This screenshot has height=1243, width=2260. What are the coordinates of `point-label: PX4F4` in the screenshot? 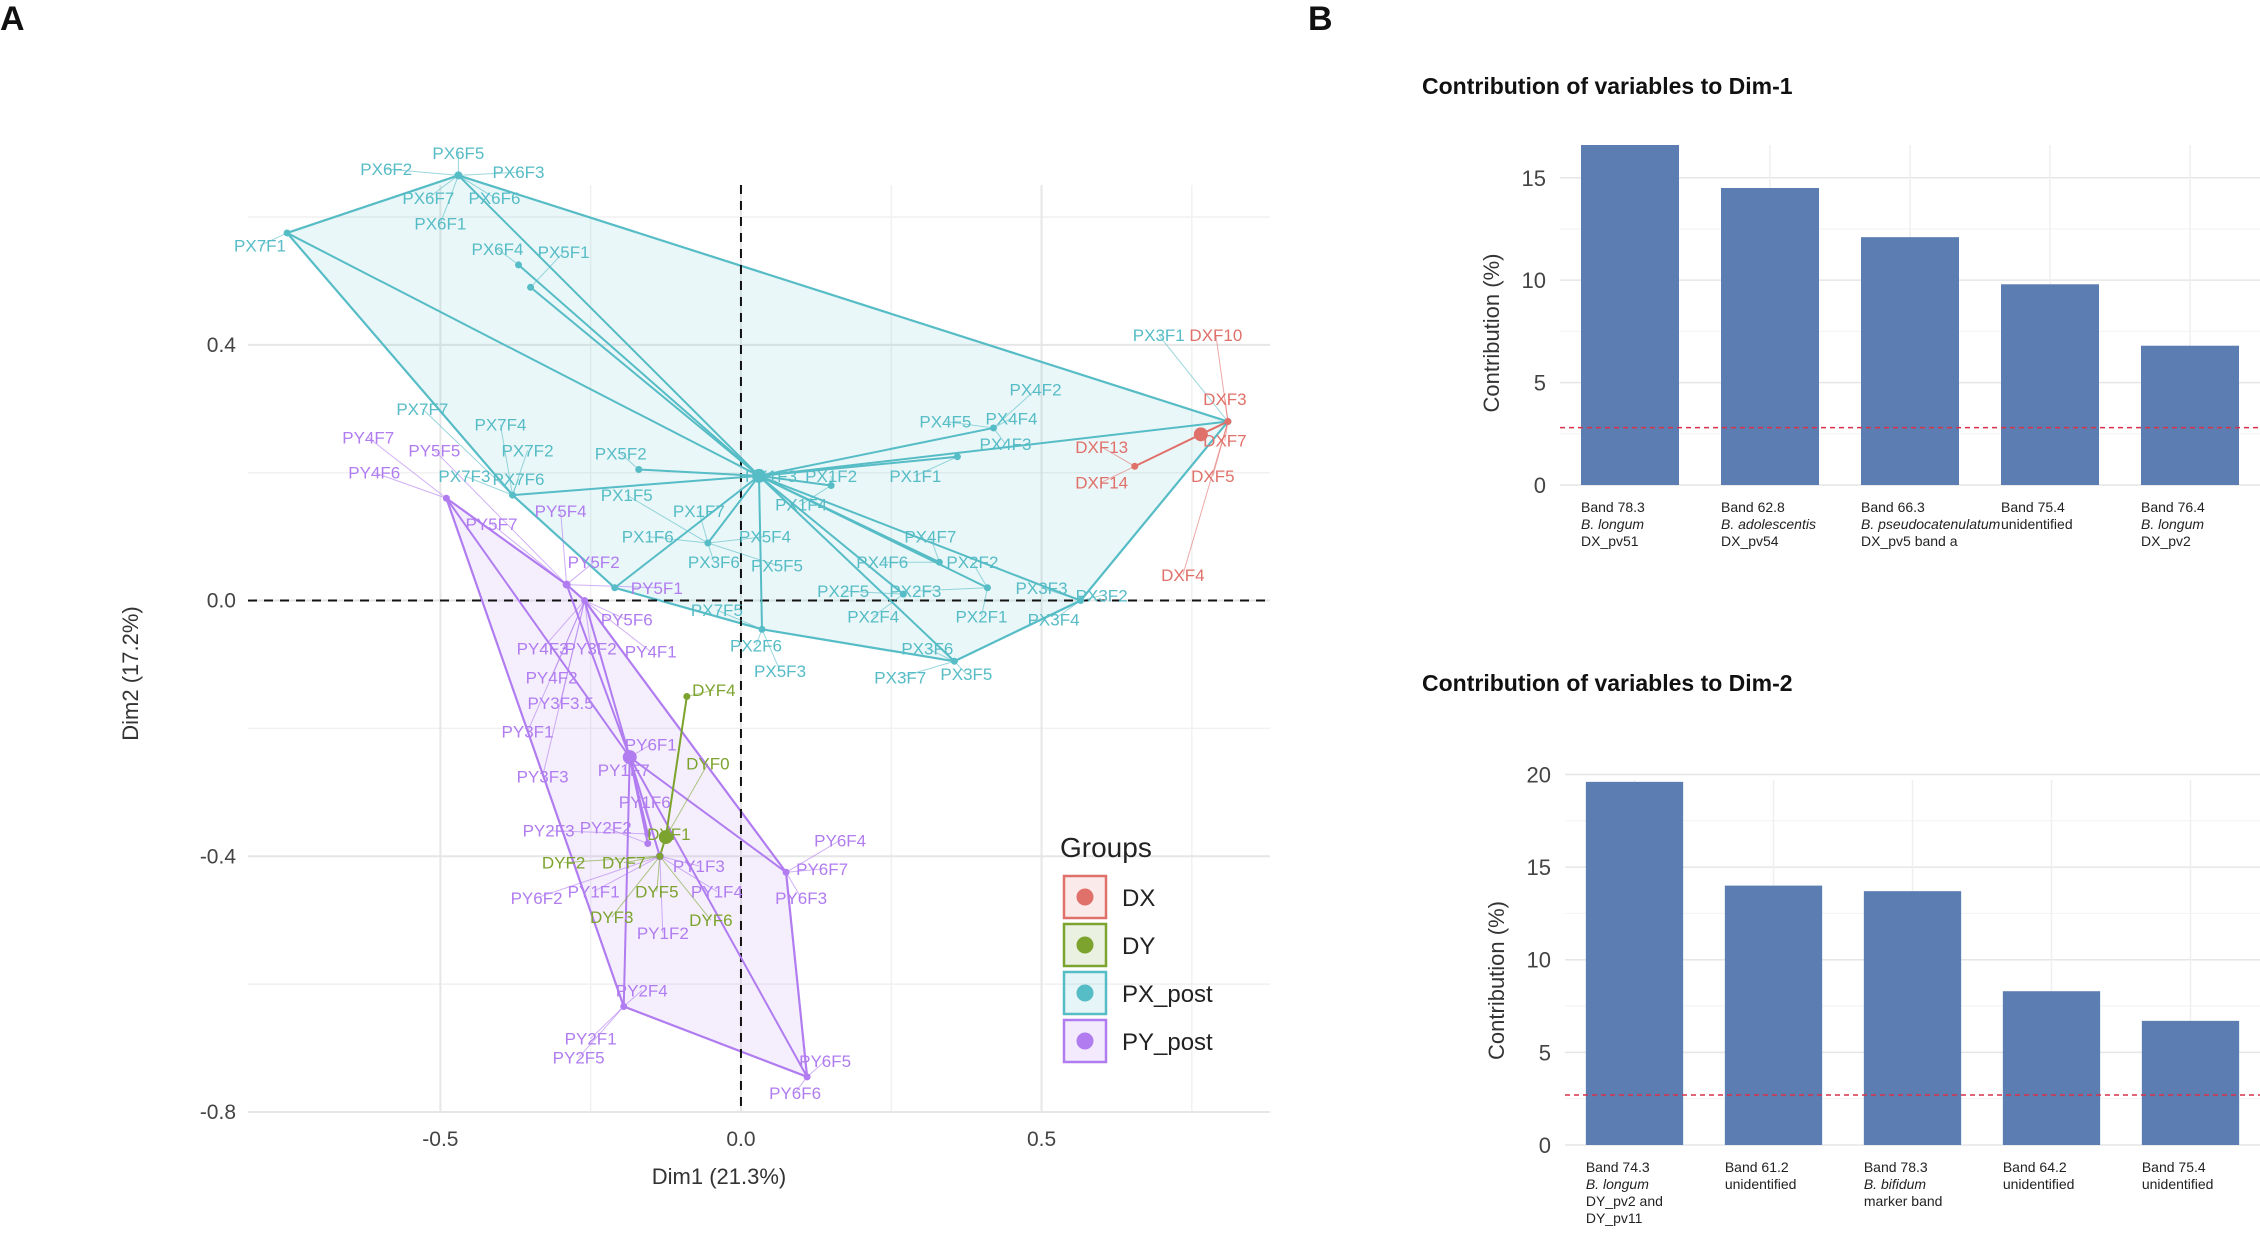 It's located at (1012, 418).